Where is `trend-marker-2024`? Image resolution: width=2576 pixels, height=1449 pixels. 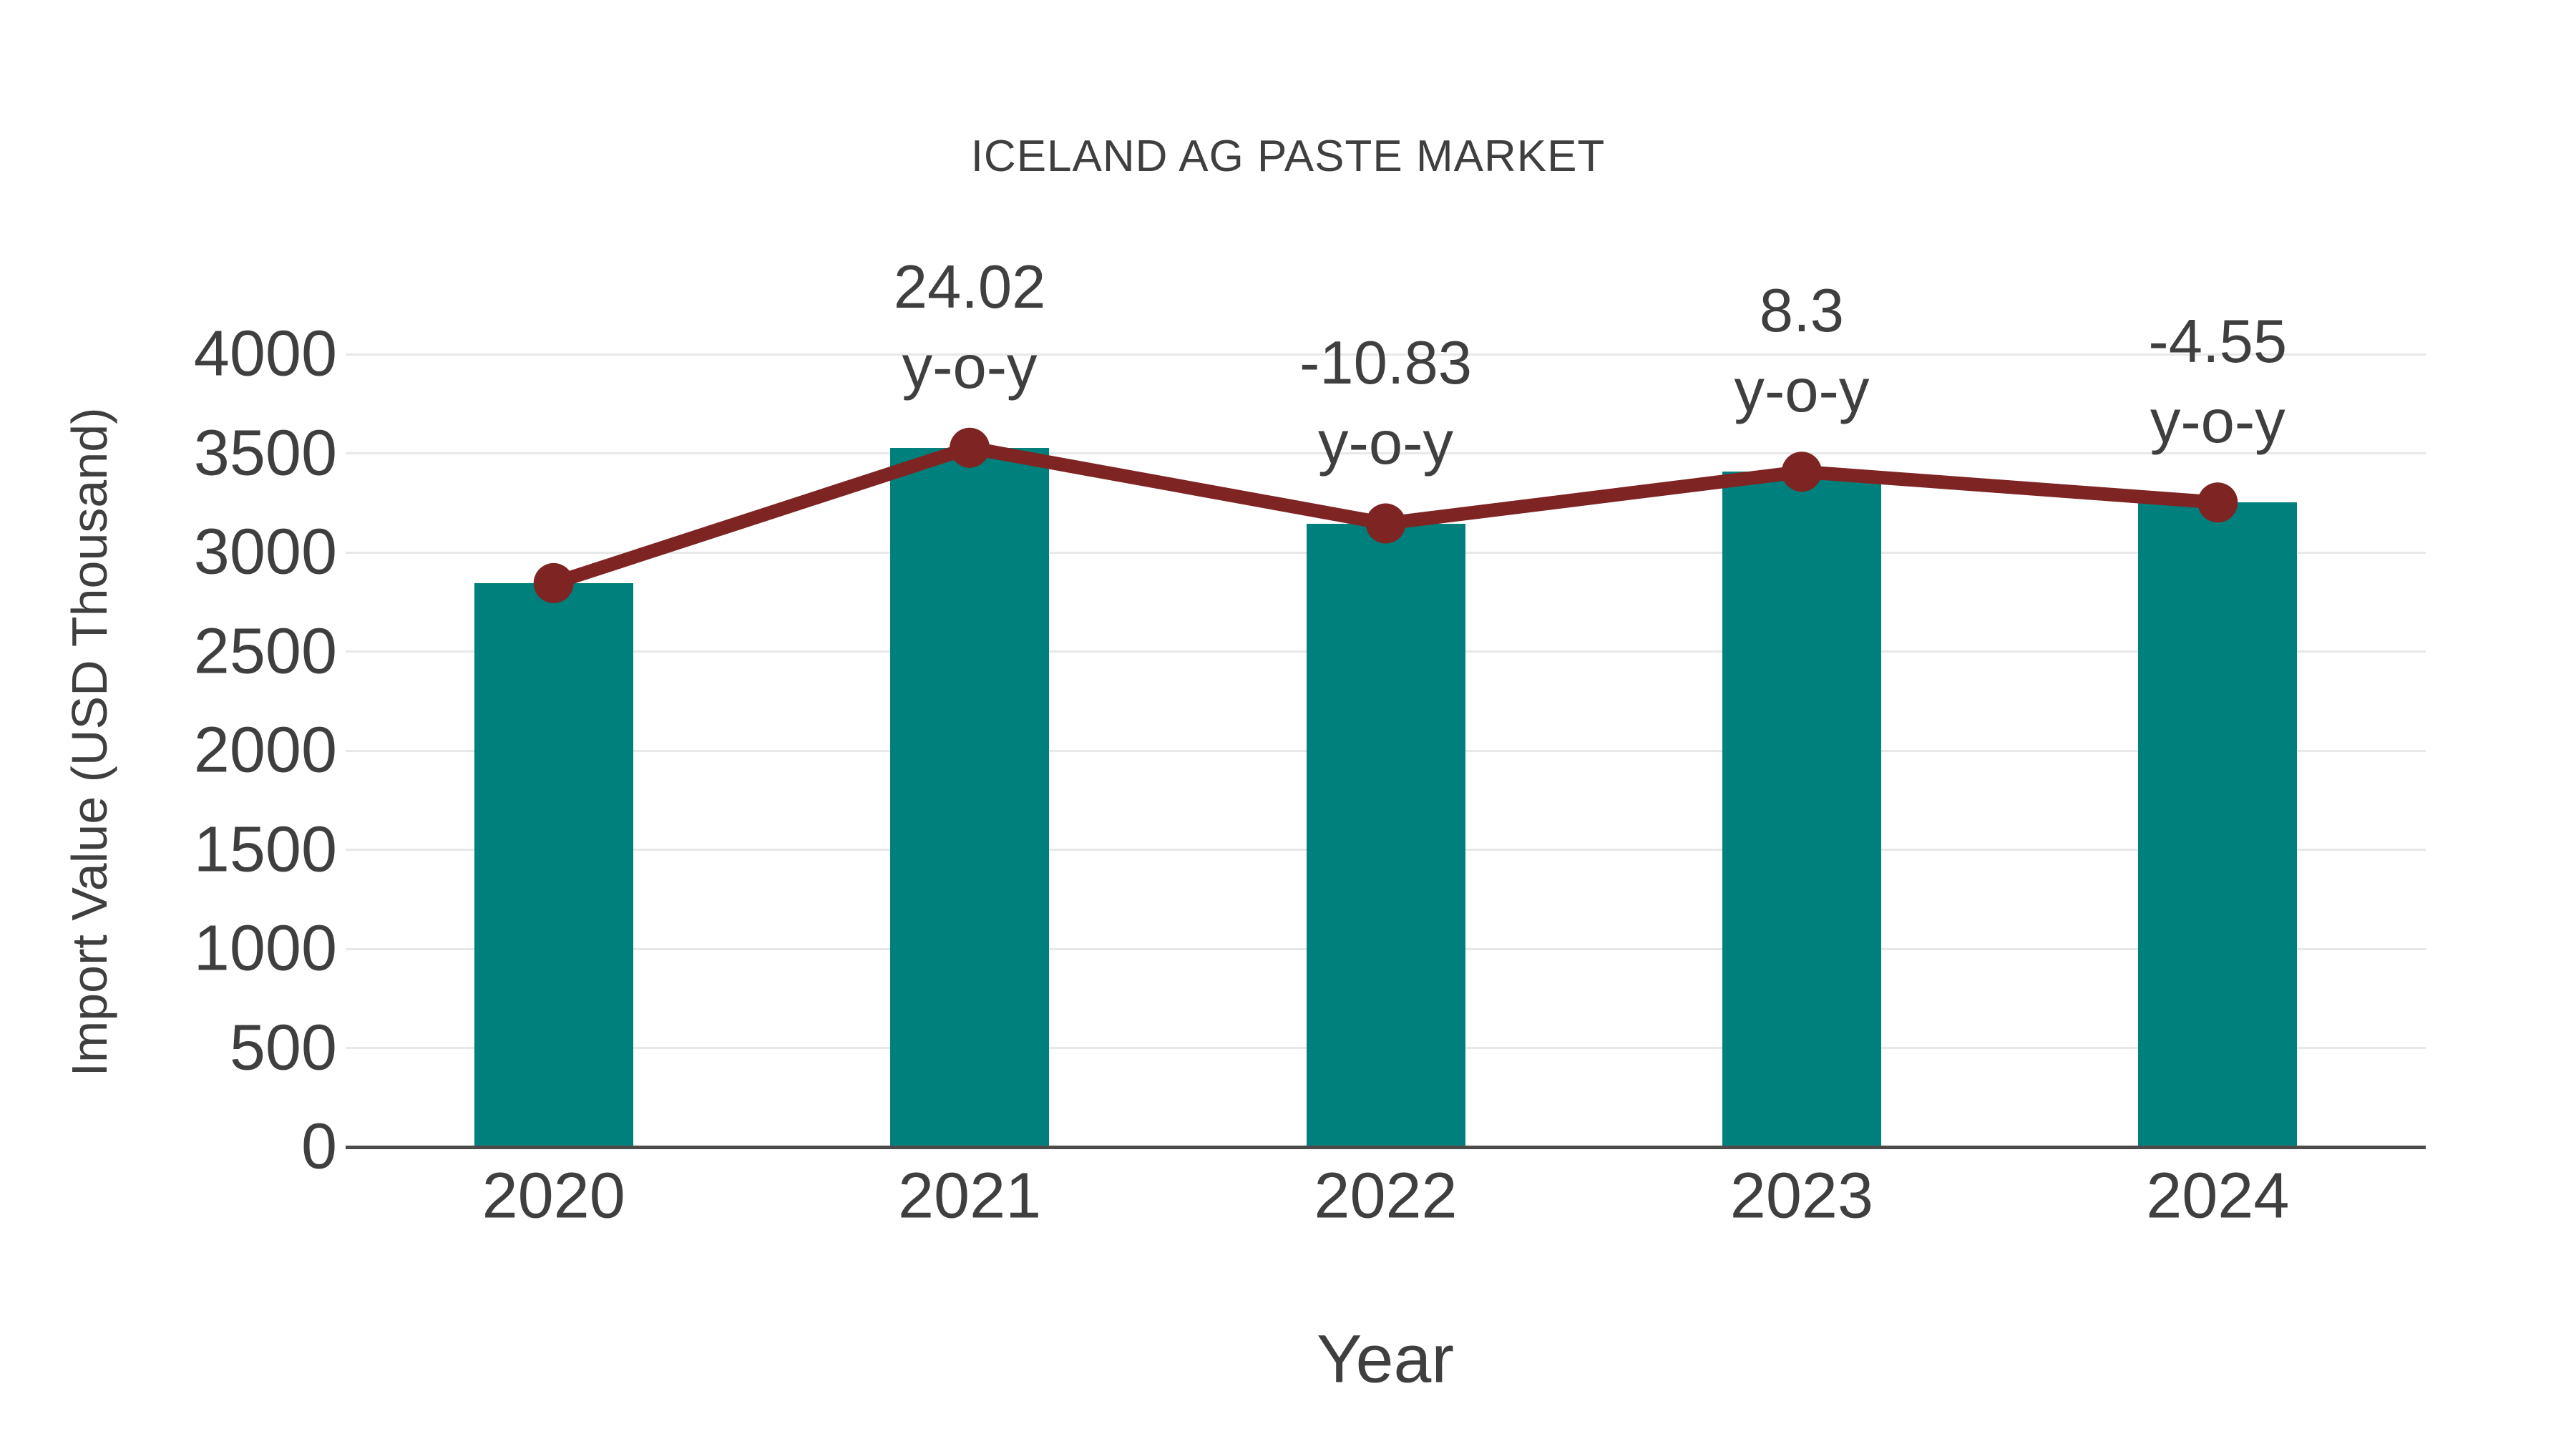
trend-marker-2024 is located at coordinates (2217, 502).